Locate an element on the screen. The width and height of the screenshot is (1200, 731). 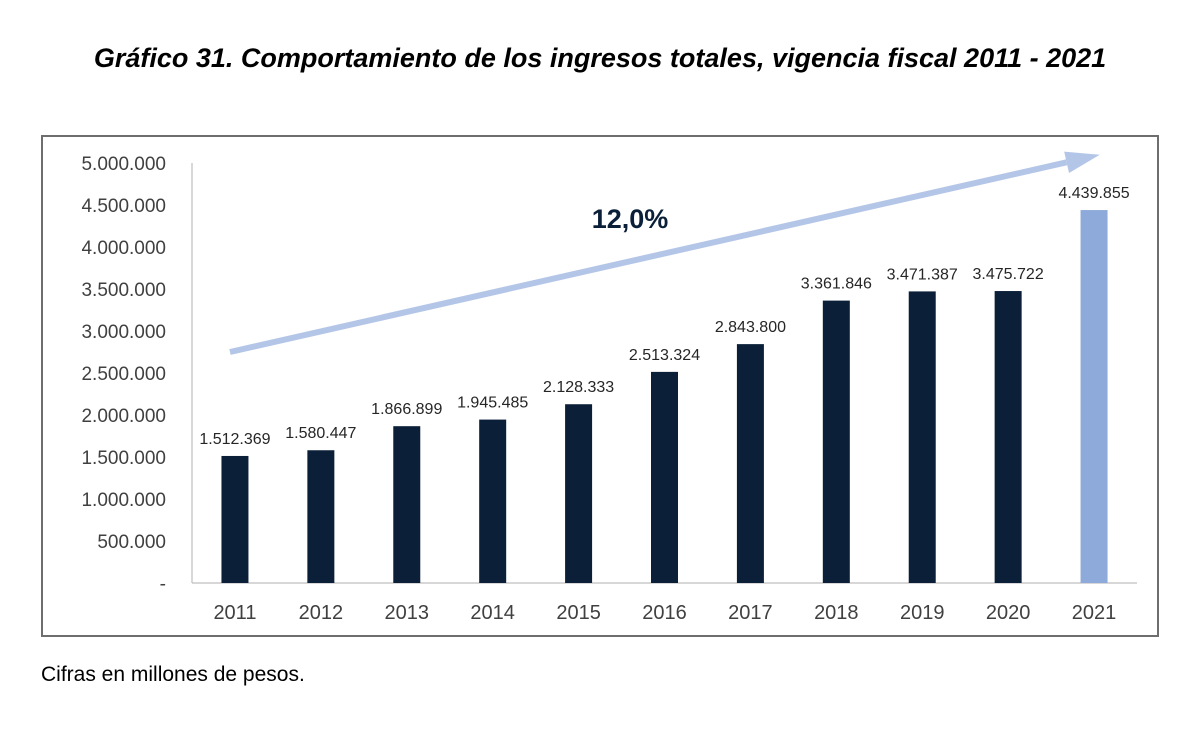
x-tick-label: 2015 is located at coordinates (578, 613).